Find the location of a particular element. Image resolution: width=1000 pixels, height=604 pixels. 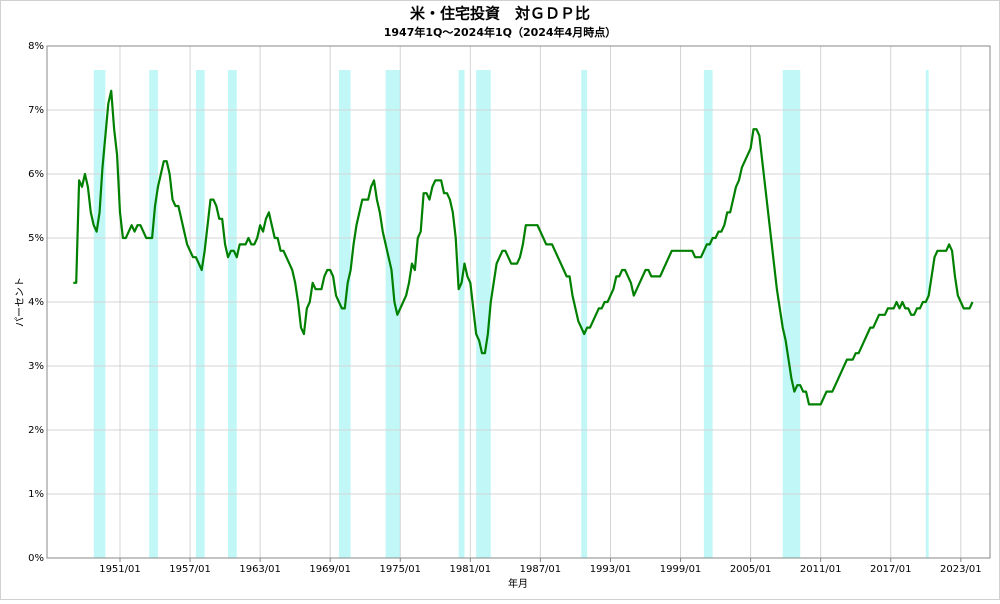

chart-subtitle: 1947年1Q～2024年1Q（2024年4月時点） is located at coordinates (500, 32).